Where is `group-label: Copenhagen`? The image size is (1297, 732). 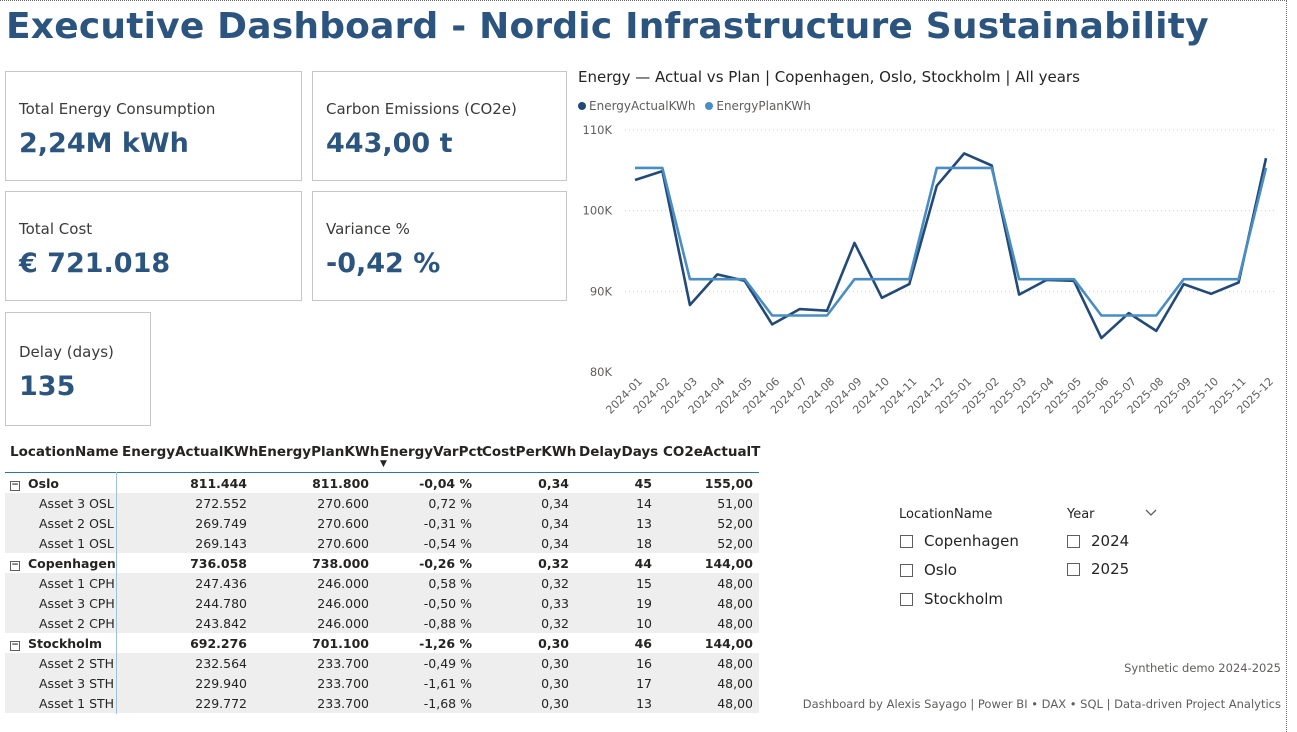 group-label: Copenhagen is located at coordinates (72, 563).